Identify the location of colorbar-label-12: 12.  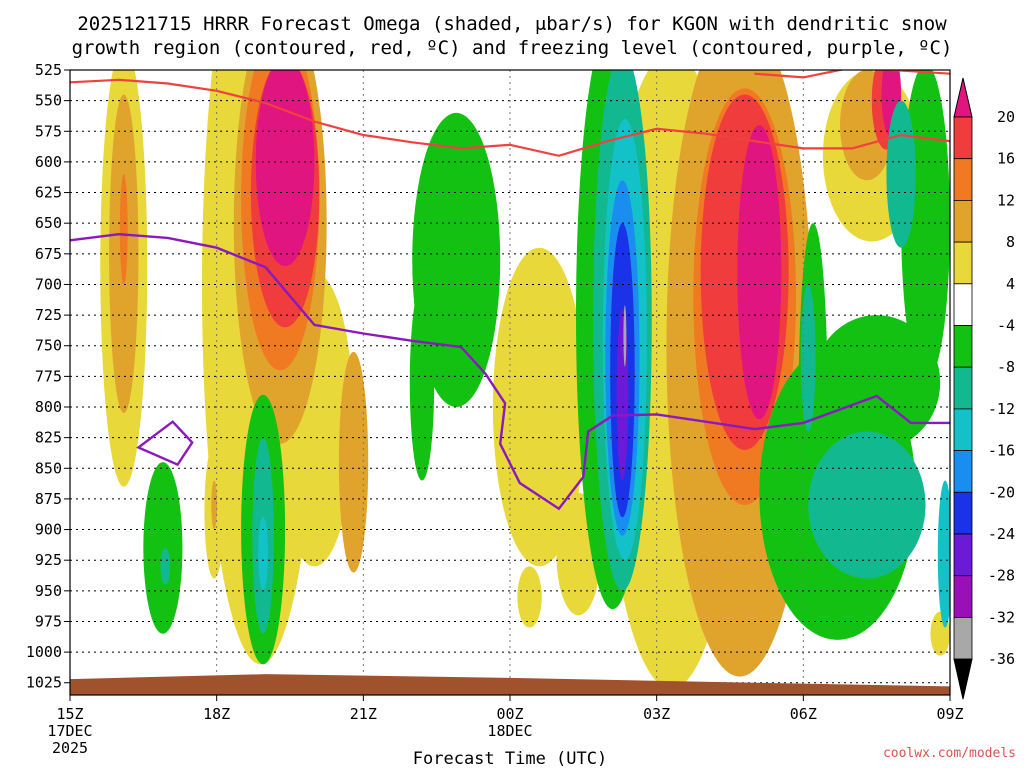
(1006, 200).